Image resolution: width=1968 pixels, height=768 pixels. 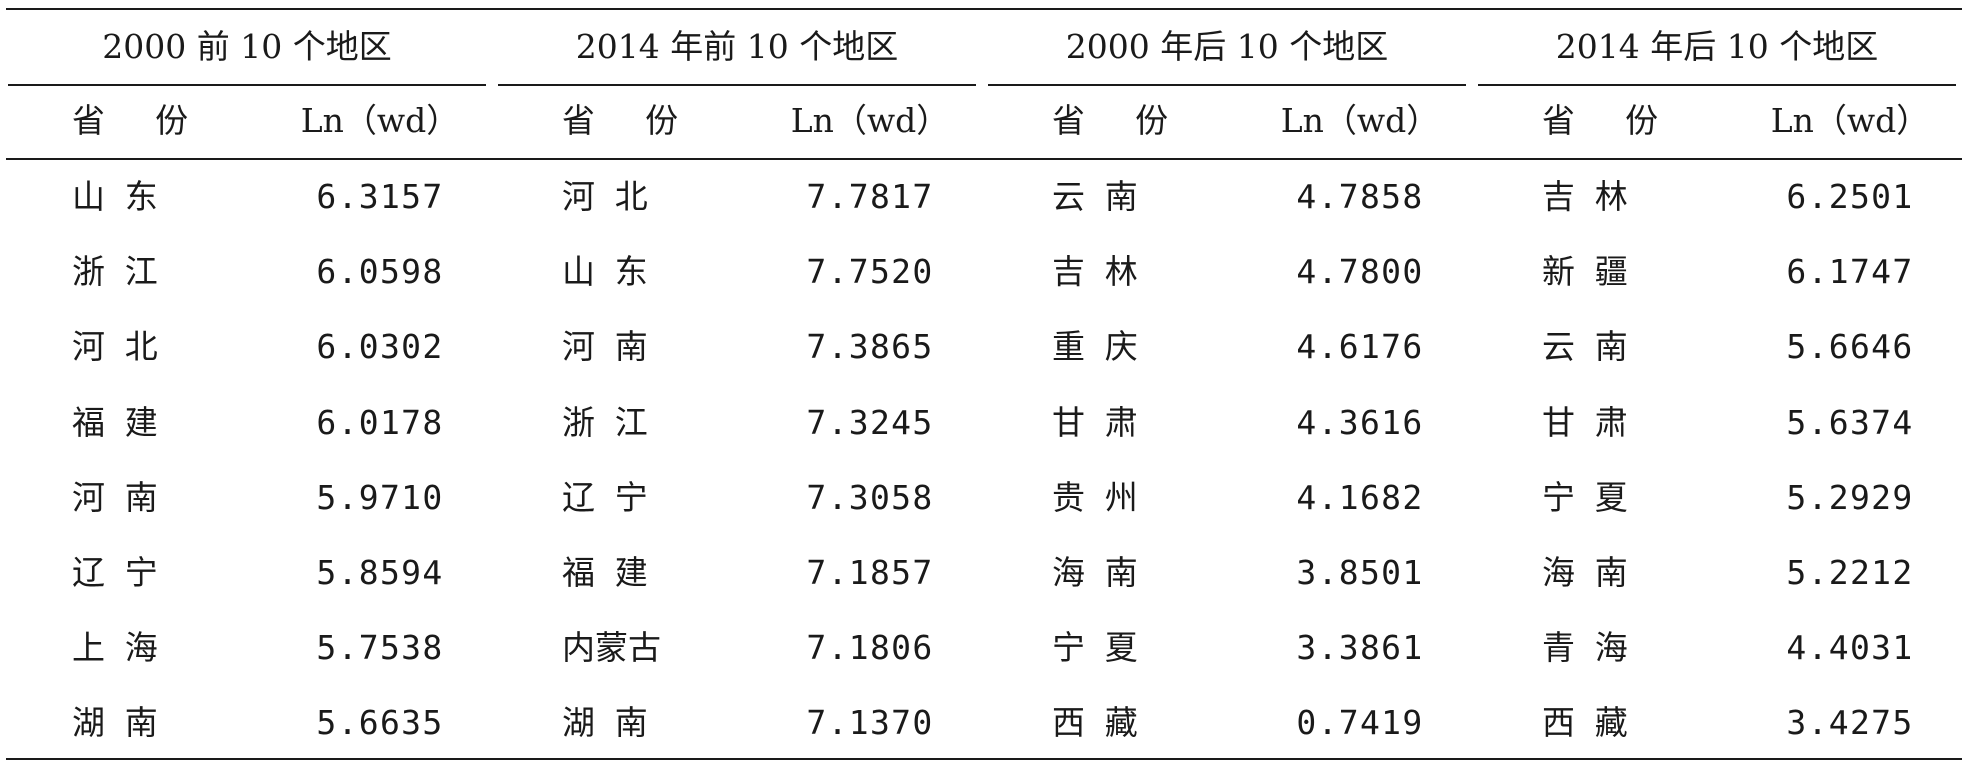 I want to click on ln-wd-value-cell: 4.1682, so click(x=1360, y=497).